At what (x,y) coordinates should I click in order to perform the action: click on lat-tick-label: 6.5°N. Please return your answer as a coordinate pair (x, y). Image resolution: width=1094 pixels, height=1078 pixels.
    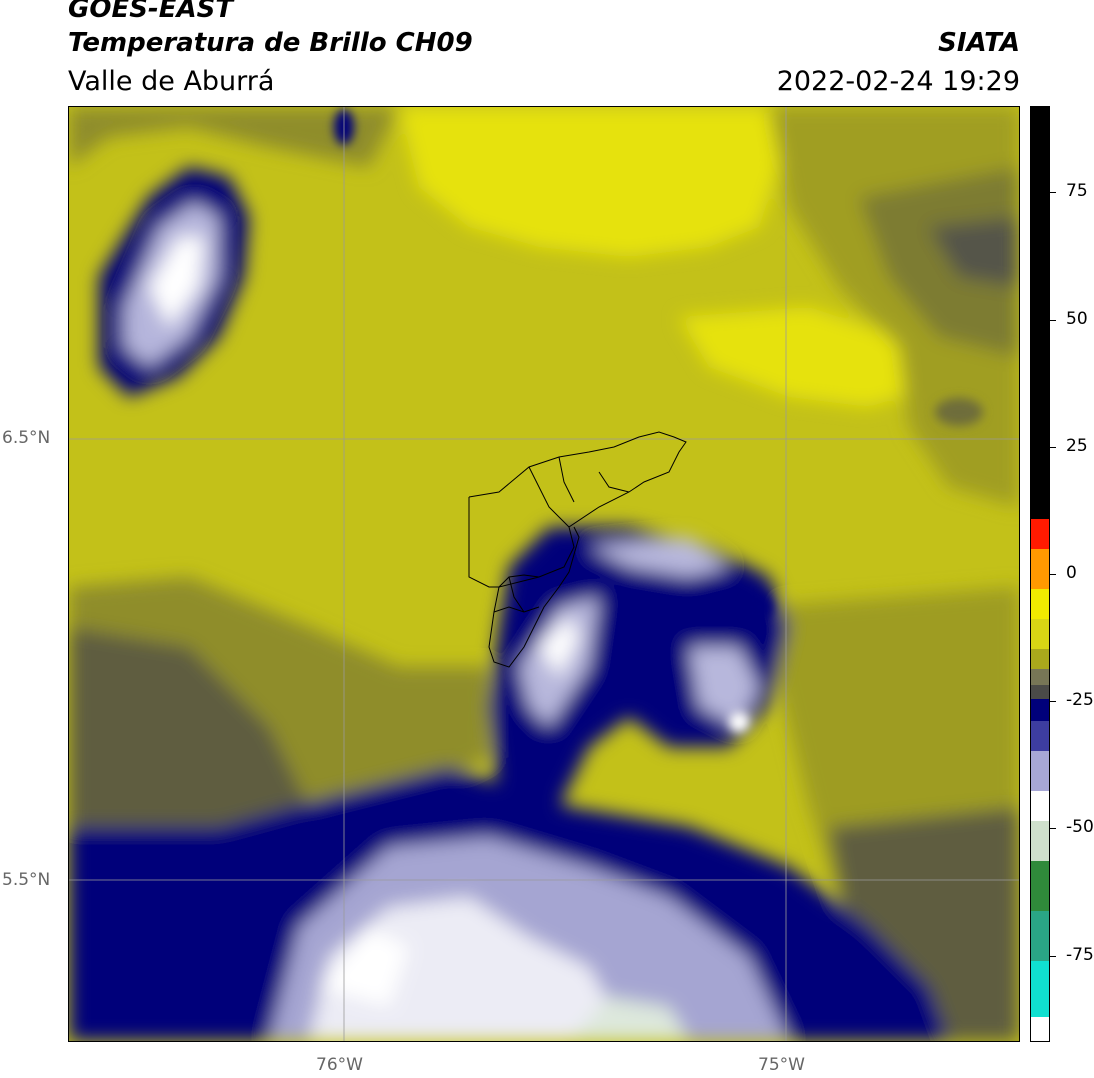
    Looking at the image, I should click on (26, 438).